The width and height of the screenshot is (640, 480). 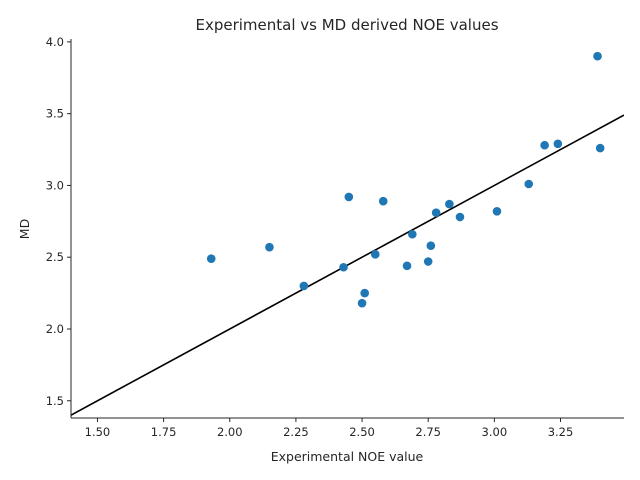 What do you see at coordinates (55, 401) in the screenshot?
I see `y-tick-label-0: 1.5` at bounding box center [55, 401].